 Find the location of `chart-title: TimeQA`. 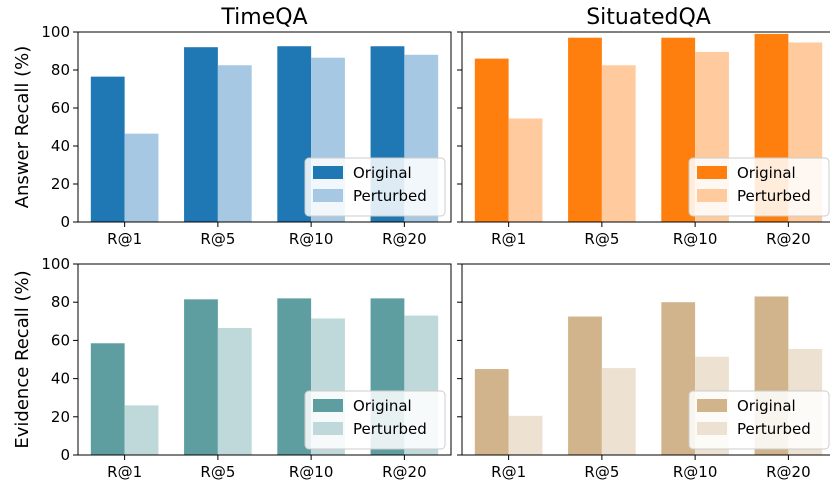

chart-title: TimeQA is located at coordinates (263, 17).